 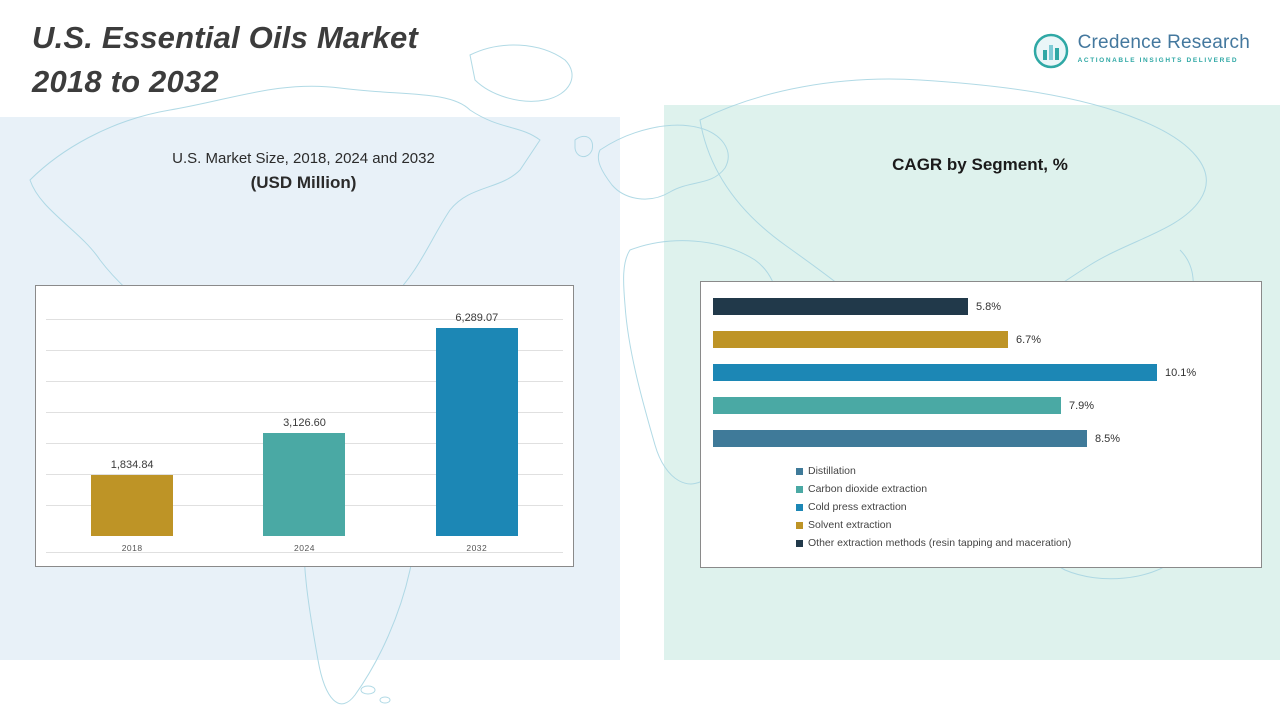 I want to click on legend-label: Solvent extraction, so click(x=850, y=525).